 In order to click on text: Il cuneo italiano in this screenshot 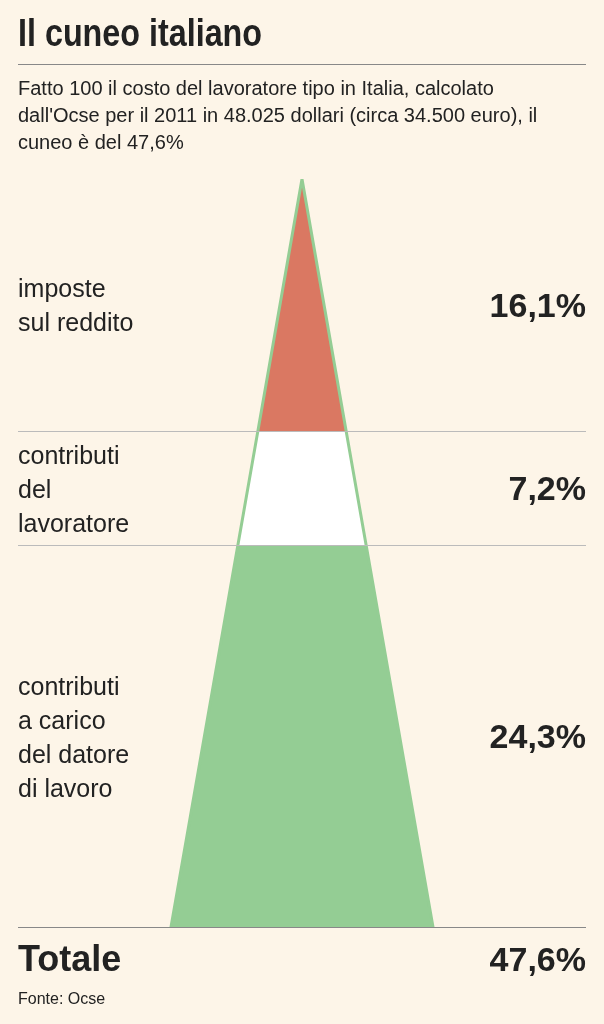, I will do `click(141, 33)`.